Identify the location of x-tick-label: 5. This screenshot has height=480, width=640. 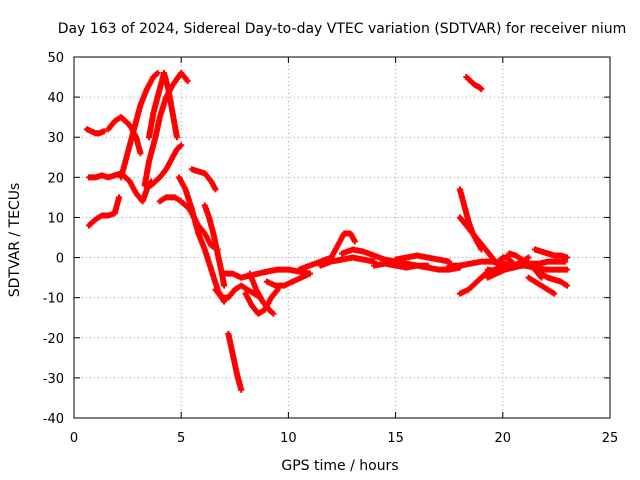
(181, 438).